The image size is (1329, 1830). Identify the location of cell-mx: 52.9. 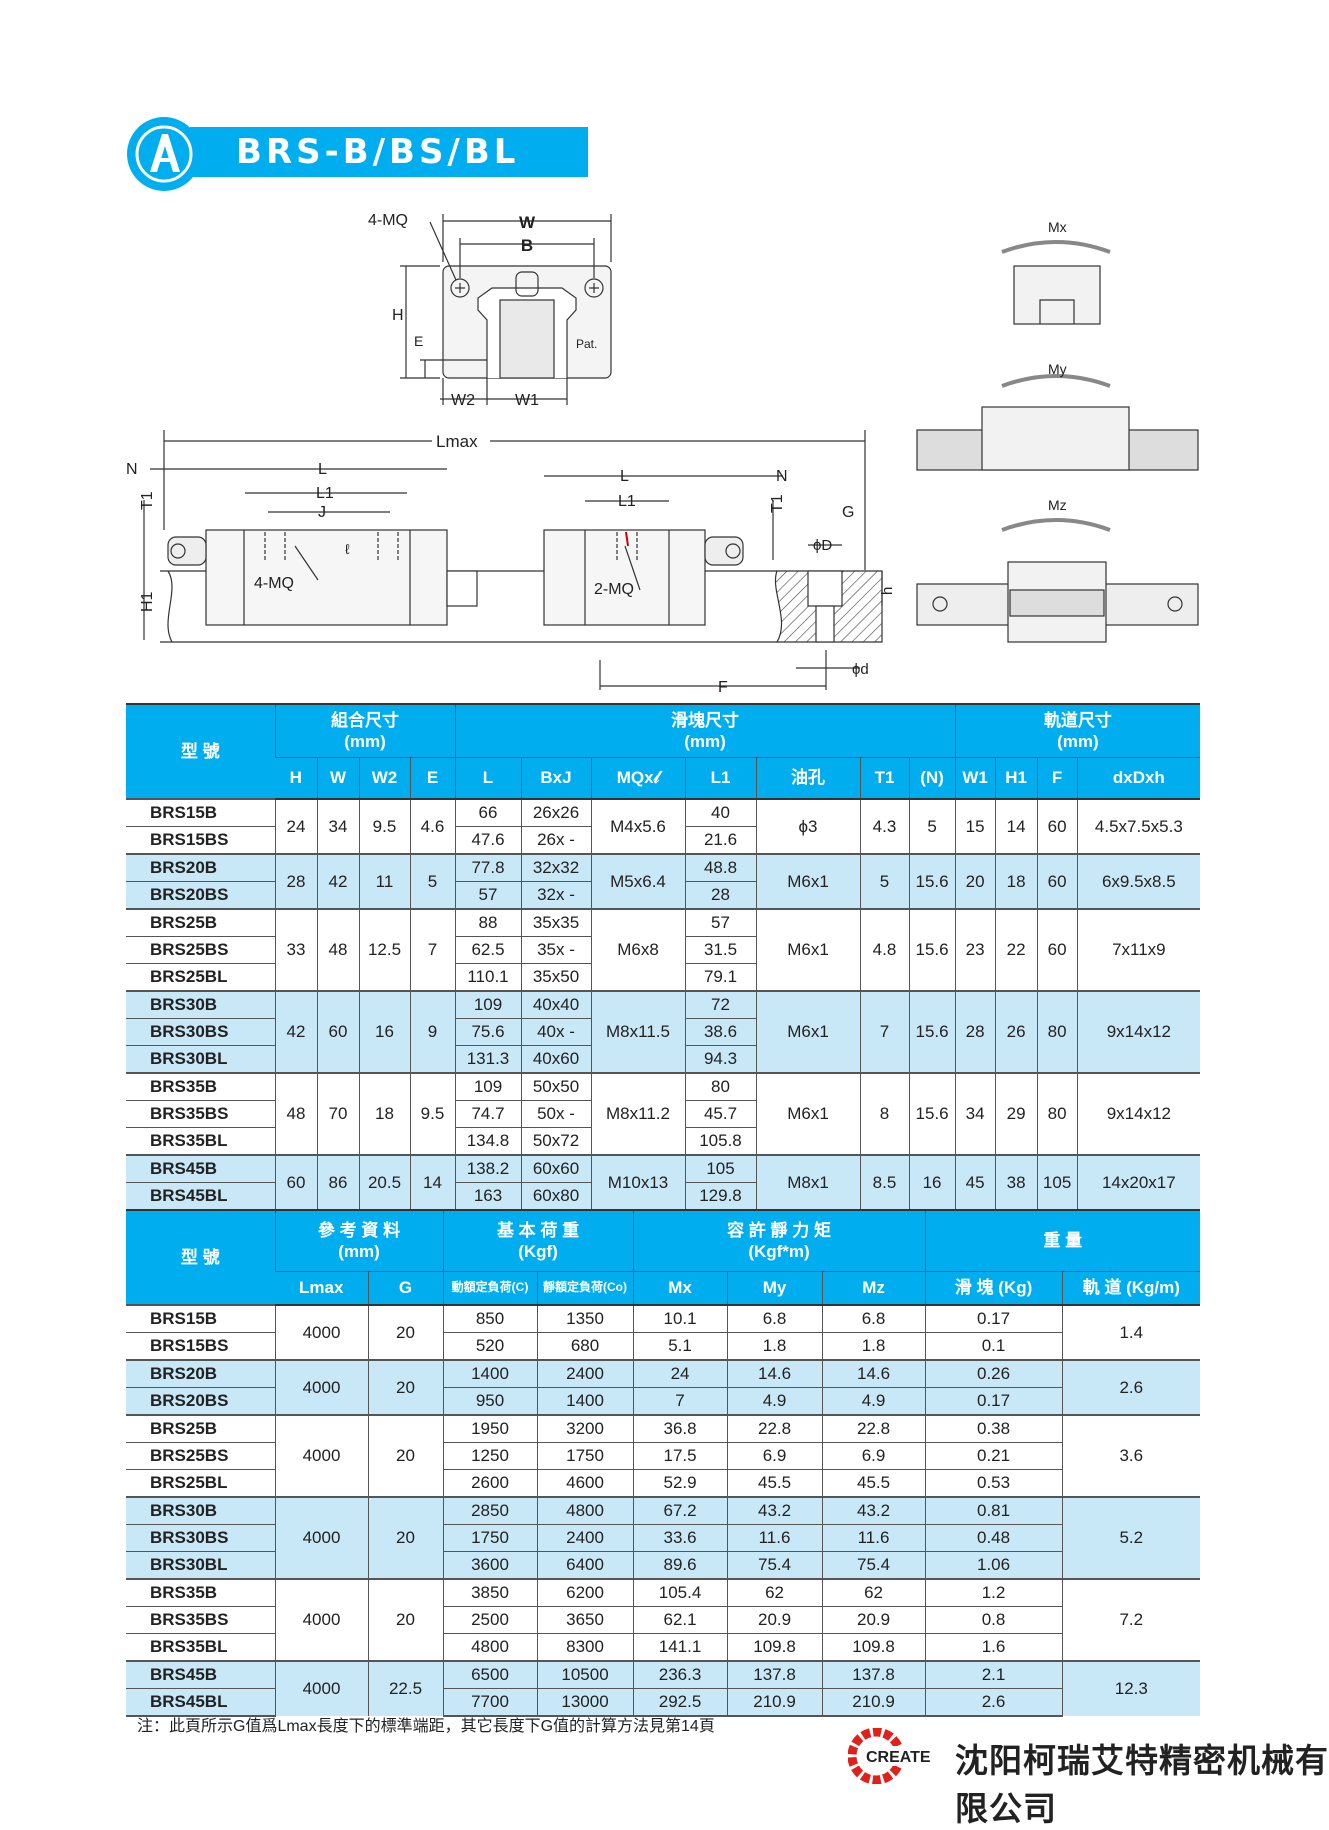
(680, 1483).